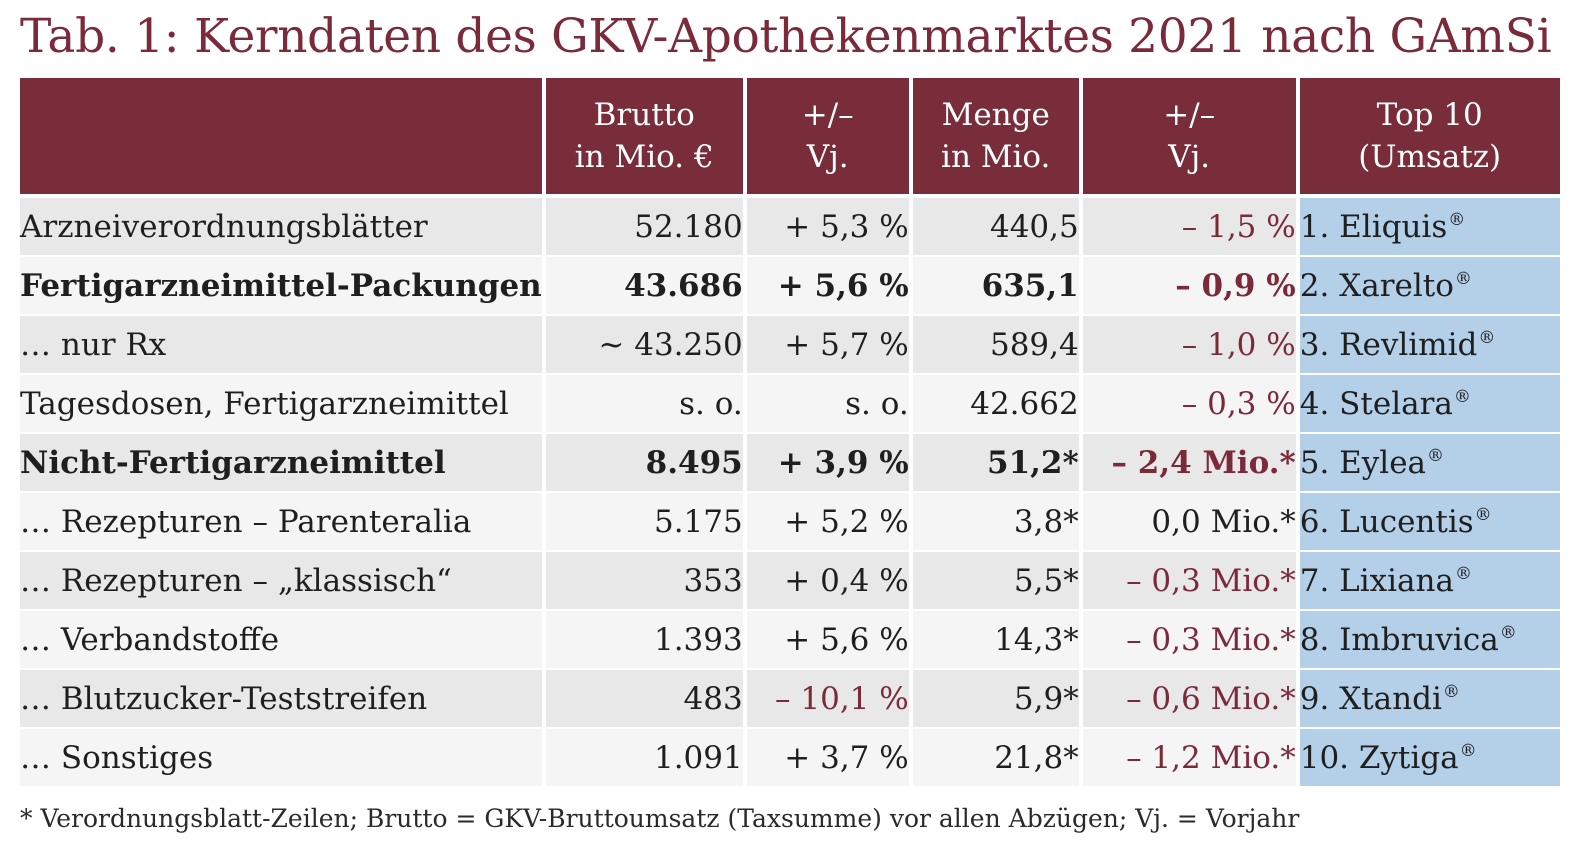 The height and width of the screenshot is (850, 1572). What do you see at coordinates (646, 522) in the screenshot?
I see `brutto-value: 5.175` at bounding box center [646, 522].